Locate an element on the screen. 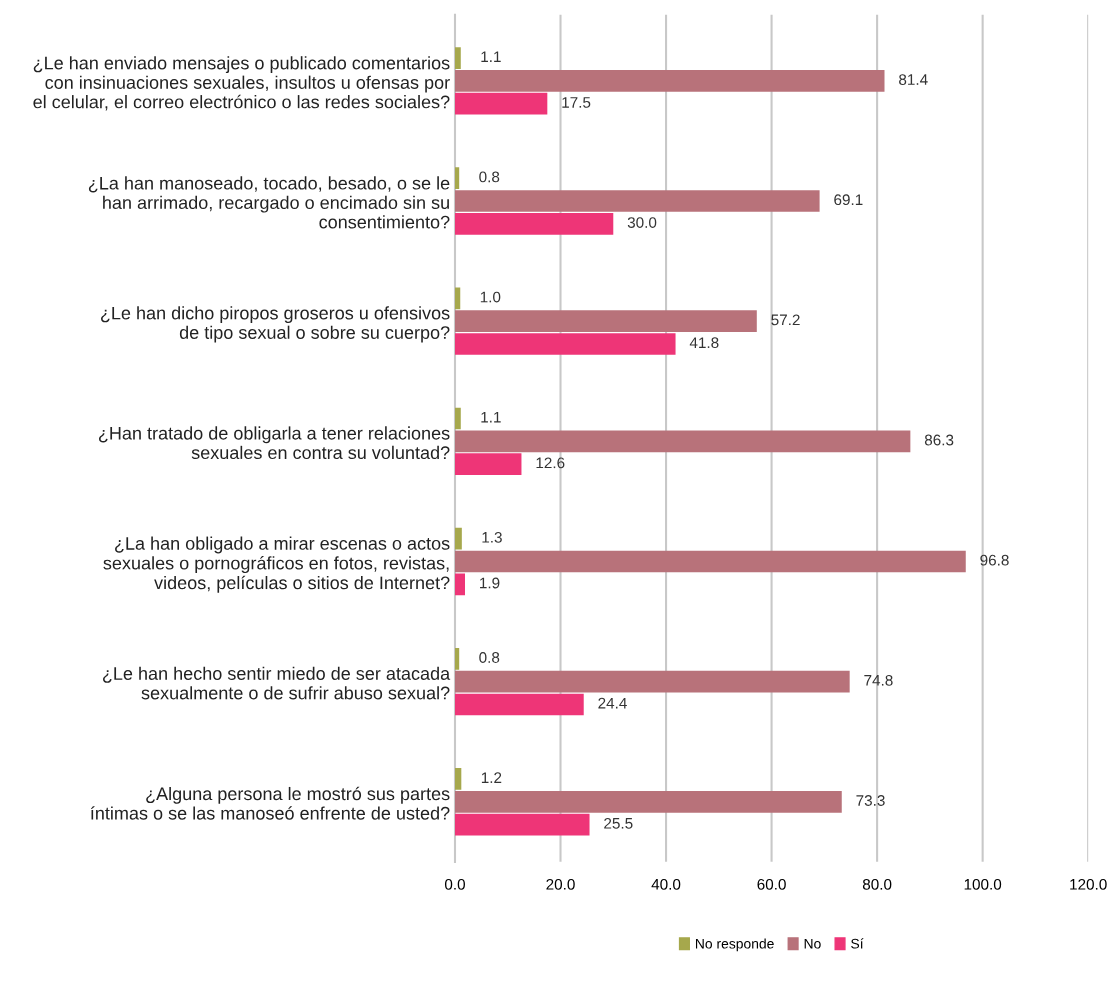 The height and width of the screenshot is (985, 1107). data-label: 73.3 is located at coordinates (870, 800).